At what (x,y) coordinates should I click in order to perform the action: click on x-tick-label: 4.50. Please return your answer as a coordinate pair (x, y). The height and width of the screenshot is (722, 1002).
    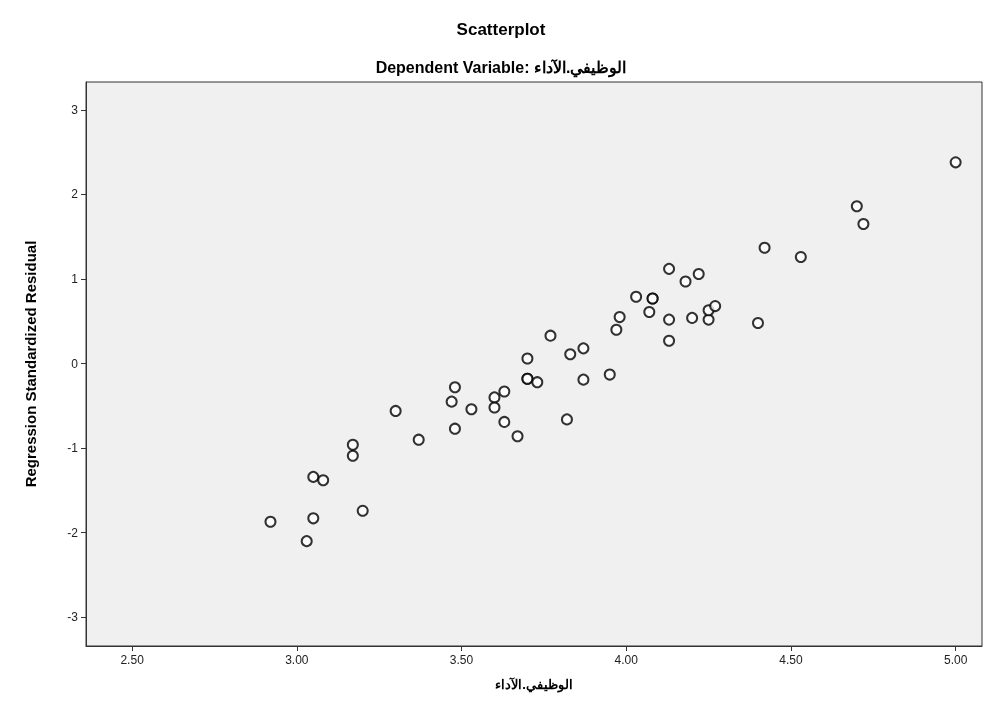
    Looking at the image, I should click on (791, 660).